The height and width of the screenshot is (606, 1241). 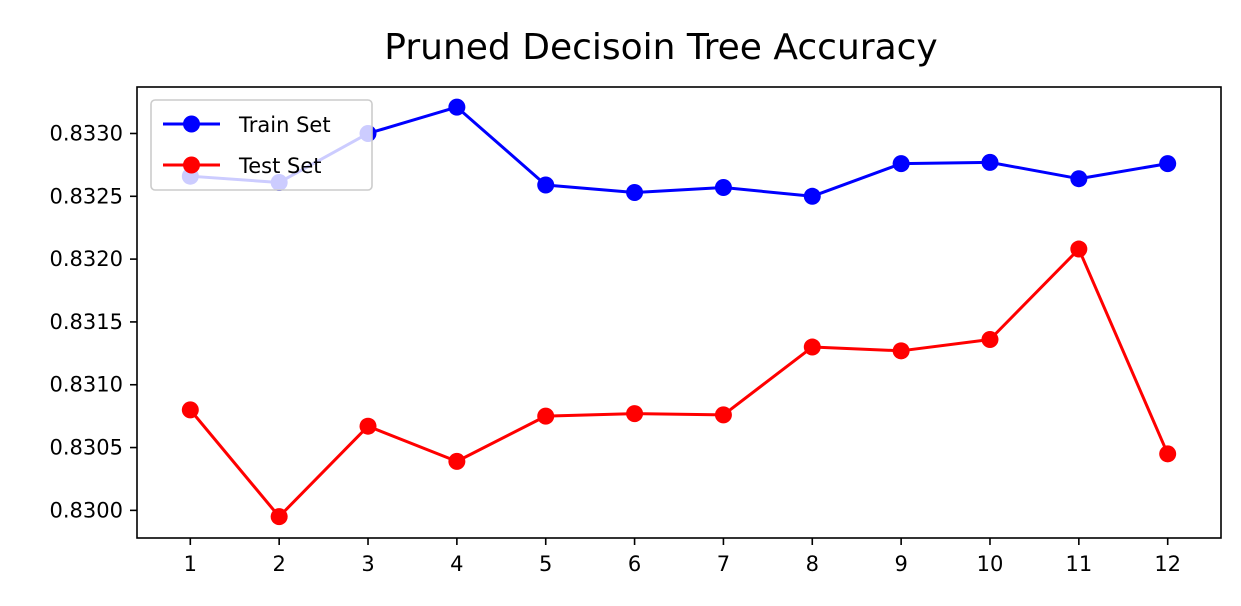 What do you see at coordinates (660, 47) in the screenshot?
I see `chart-title: Pruned Decisoin Tree Accuracy` at bounding box center [660, 47].